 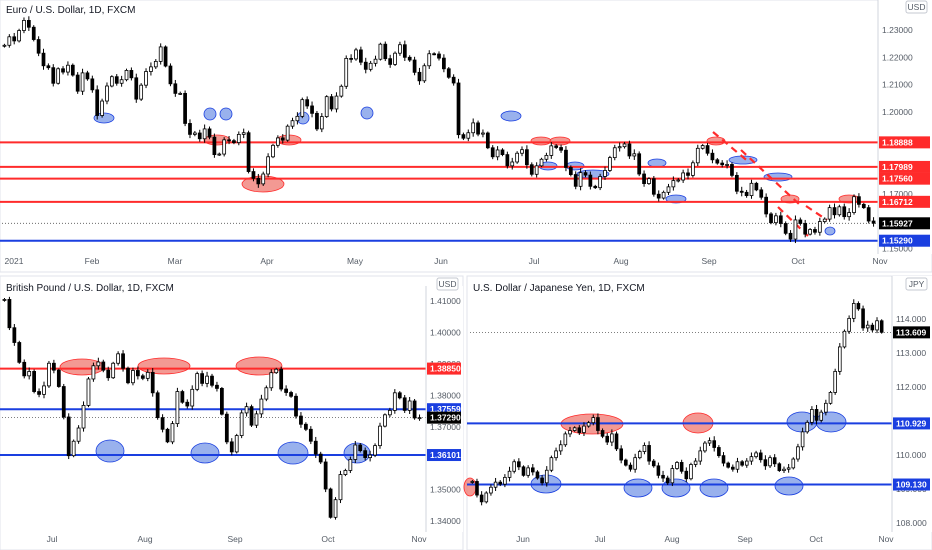 I want to click on usdjpy-title: U.S. Dollar / Japanese Yen, 1D, FXCM, so click(x=559, y=288).